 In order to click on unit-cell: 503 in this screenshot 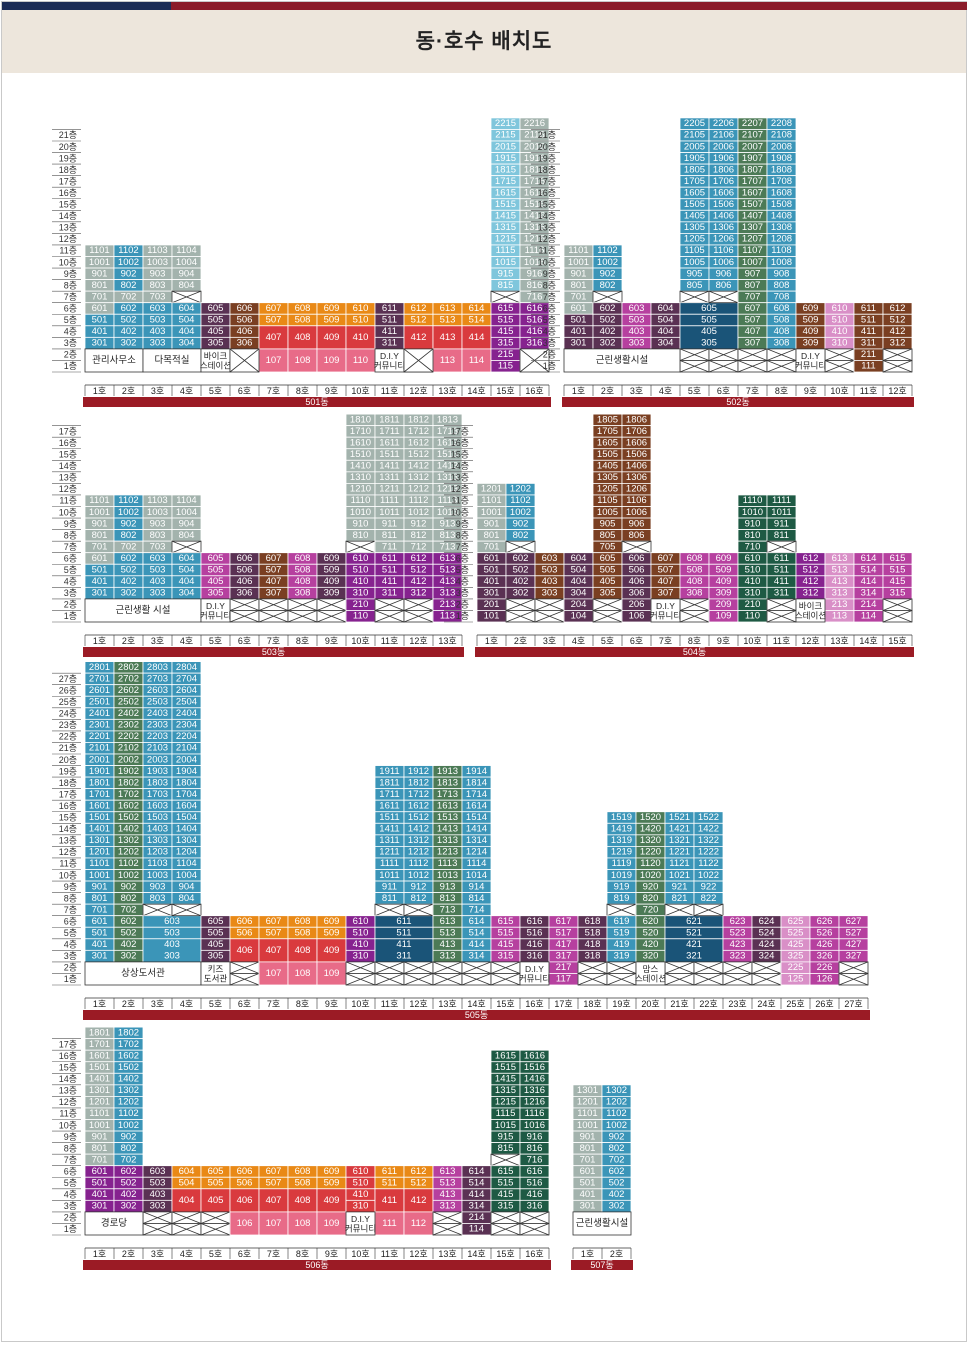, I will do `click(157, 570)`.